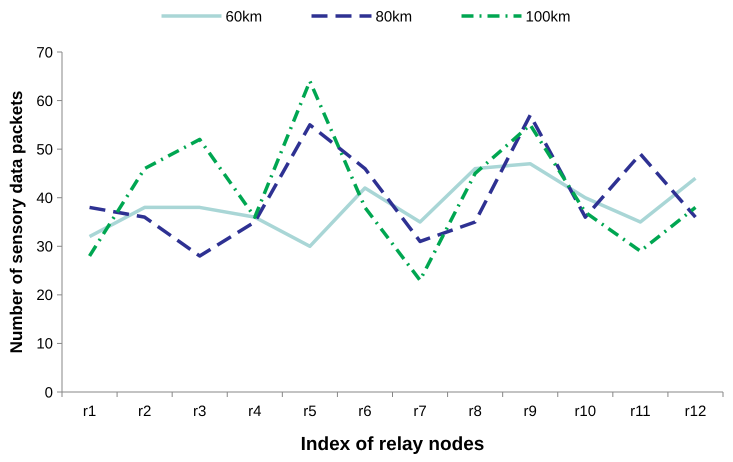 This screenshot has height=462, width=733. I want to click on x-tick-label: r4, so click(255, 411).